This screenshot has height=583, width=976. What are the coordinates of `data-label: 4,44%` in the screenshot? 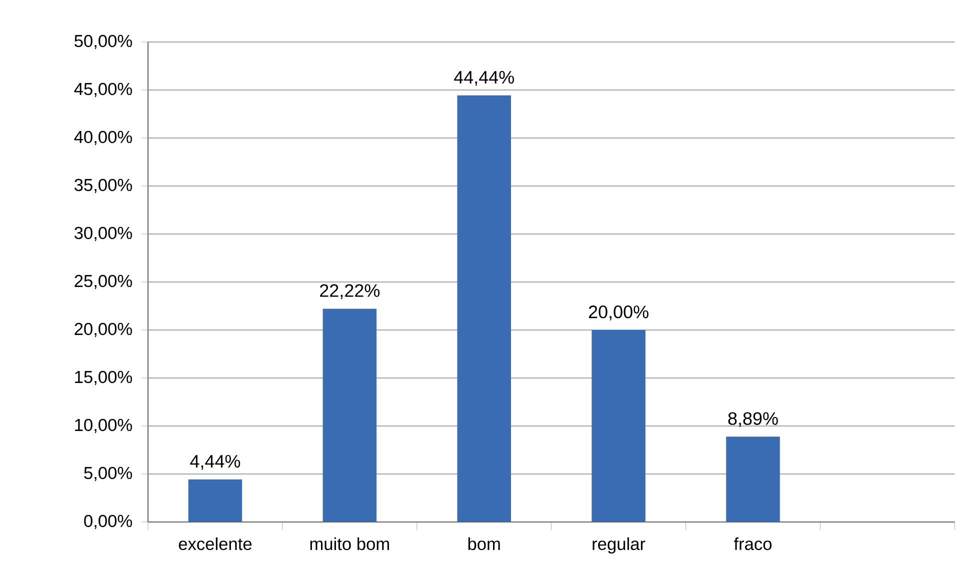 It's located at (215, 462).